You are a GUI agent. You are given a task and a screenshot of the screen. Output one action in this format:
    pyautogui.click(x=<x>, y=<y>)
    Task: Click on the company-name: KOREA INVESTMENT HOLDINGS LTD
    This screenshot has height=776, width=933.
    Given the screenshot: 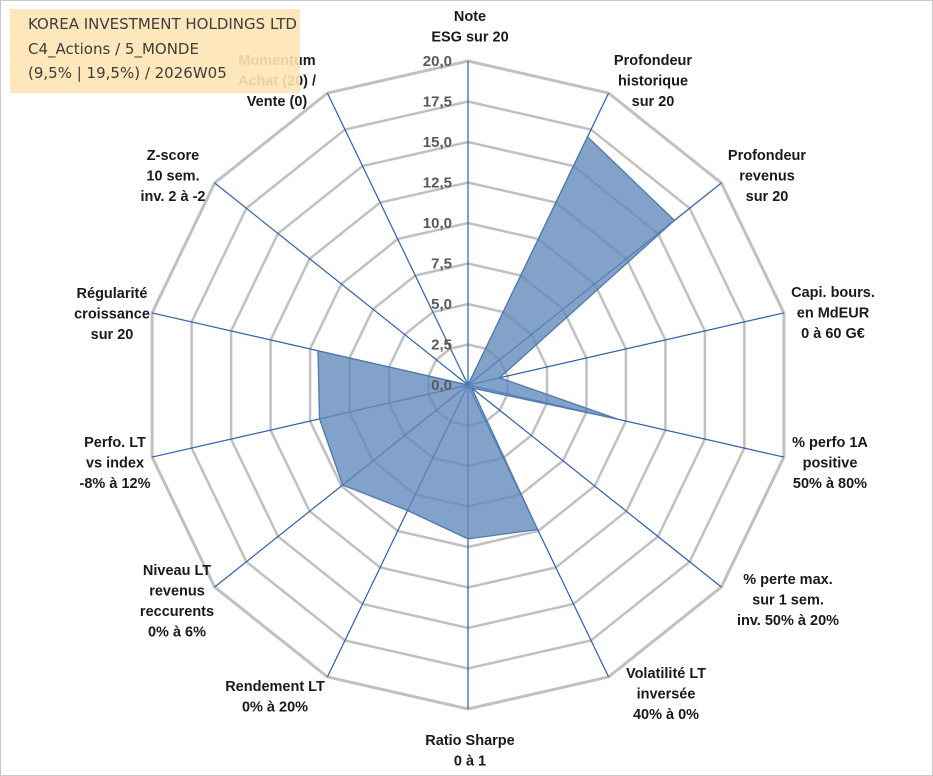 What is the action you would take?
    pyautogui.click(x=162, y=24)
    